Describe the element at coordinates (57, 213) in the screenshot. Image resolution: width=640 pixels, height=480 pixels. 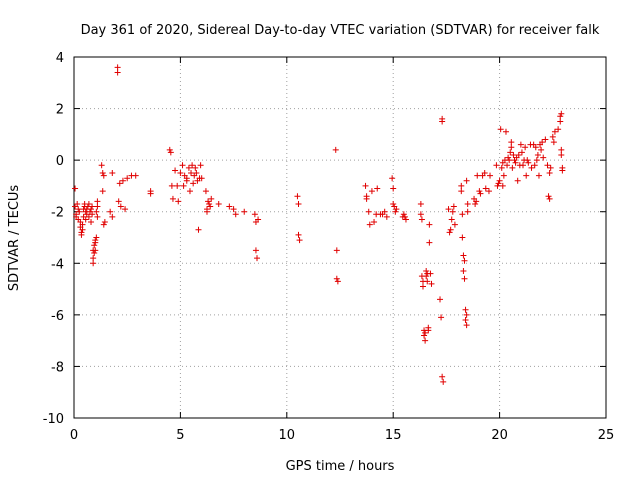
I see `y-tick-label: -2` at that location.